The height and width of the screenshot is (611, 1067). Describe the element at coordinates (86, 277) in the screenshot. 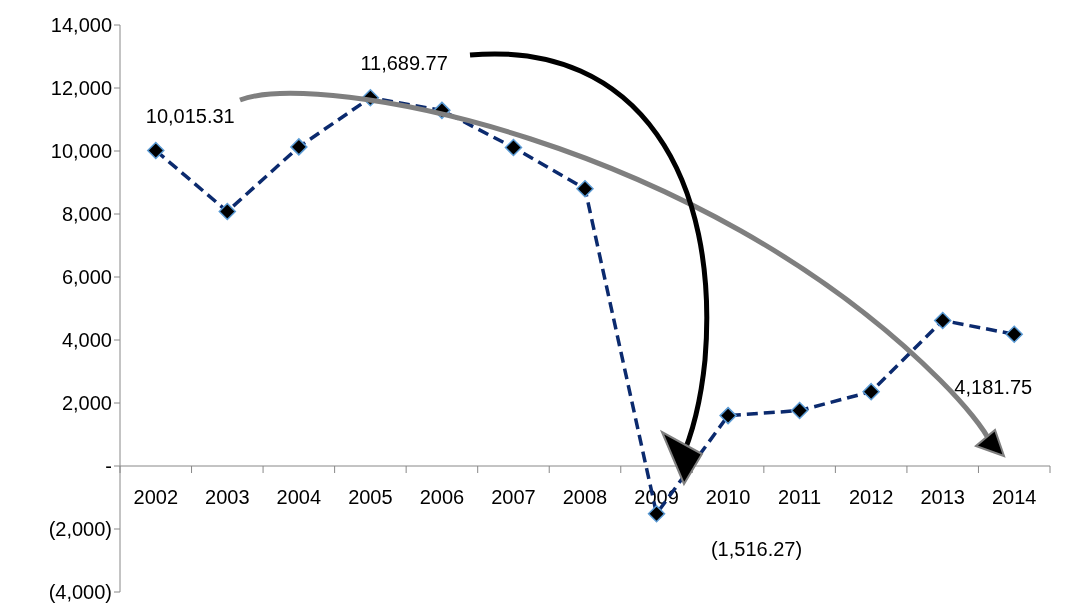

I see `y-tick-label: 6,000` at that location.